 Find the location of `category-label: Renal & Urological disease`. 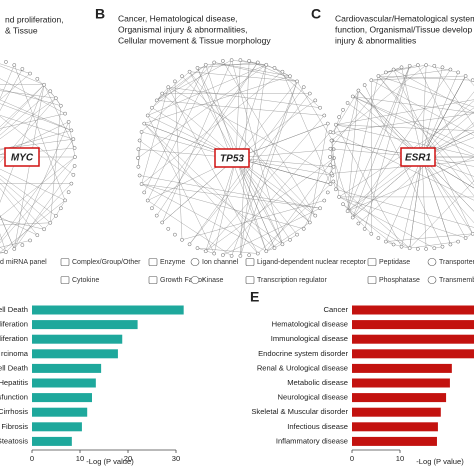

category-label: Renal & Urological disease is located at coordinates (302, 367).